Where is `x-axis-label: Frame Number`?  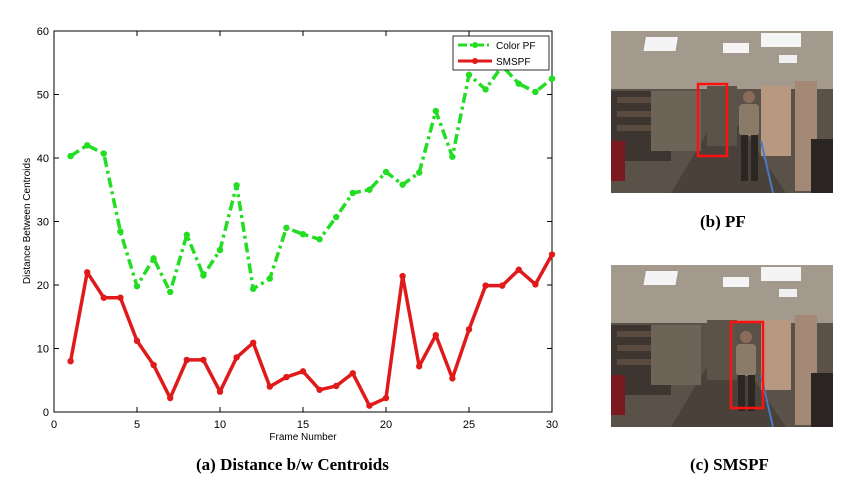 x-axis-label: Frame Number is located at coordinates (303, 437).